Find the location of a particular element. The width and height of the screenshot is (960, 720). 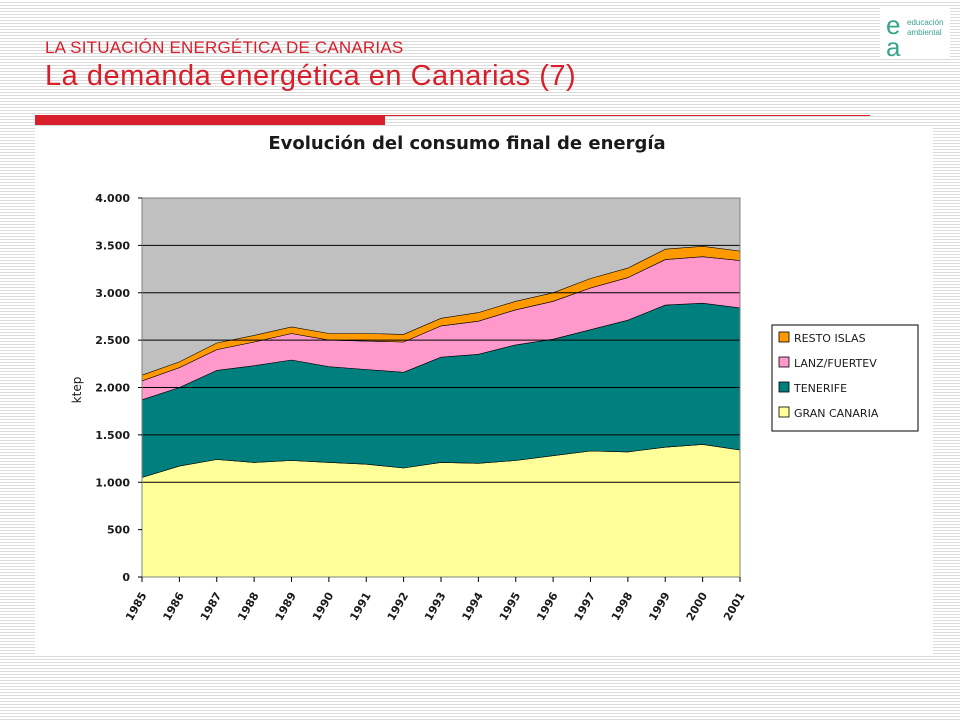

logo-letter-e: e is located at coordinates (893, 25).